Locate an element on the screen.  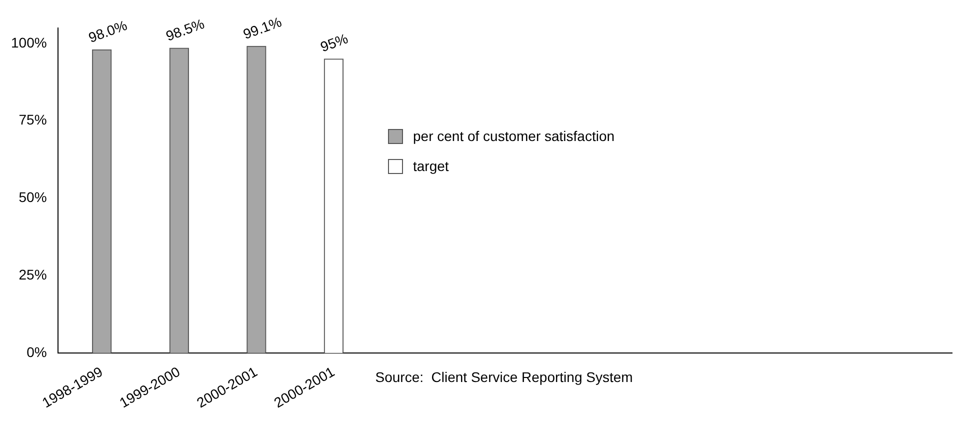
y-tick-label: 25% is located at coordinates (32, 274).